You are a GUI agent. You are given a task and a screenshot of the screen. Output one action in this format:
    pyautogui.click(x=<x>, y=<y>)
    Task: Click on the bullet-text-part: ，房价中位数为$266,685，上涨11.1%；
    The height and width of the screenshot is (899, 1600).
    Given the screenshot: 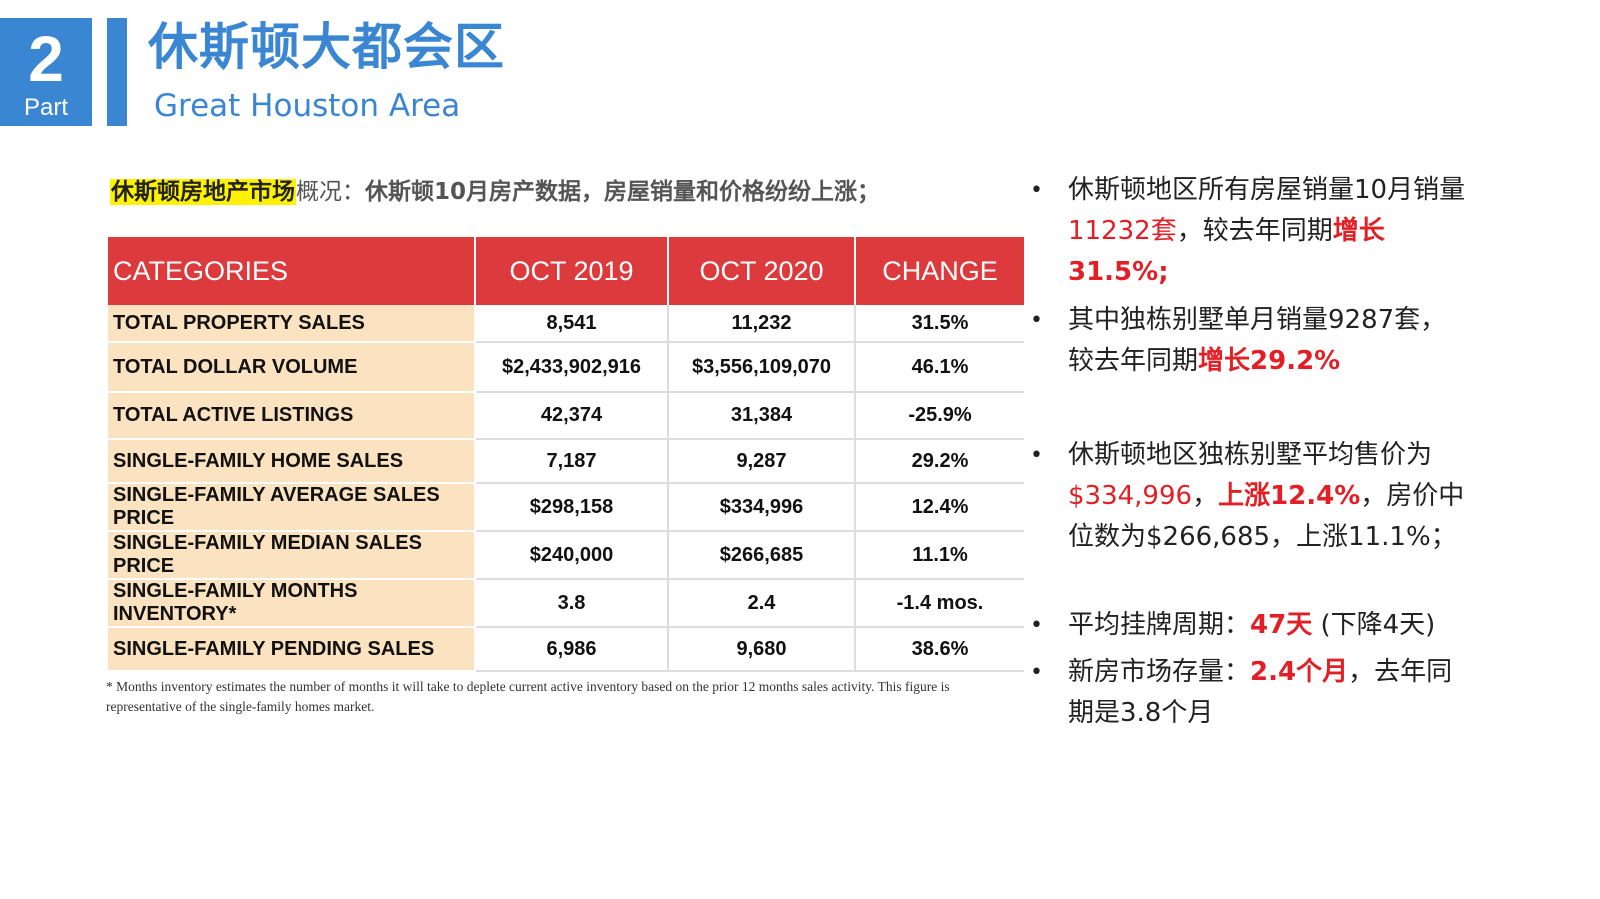 What is the action you would take?
    pyautogui.click(x=1266, y=516)
    